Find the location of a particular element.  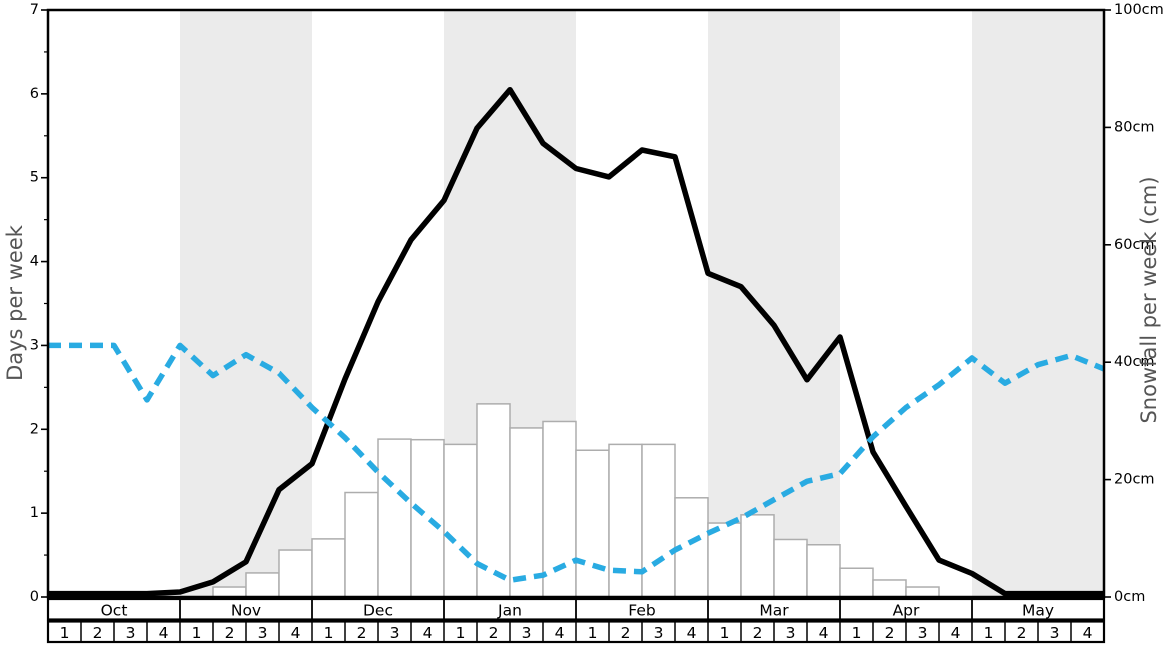

left-tick-label: 0 is located at coordinates (34, 597).